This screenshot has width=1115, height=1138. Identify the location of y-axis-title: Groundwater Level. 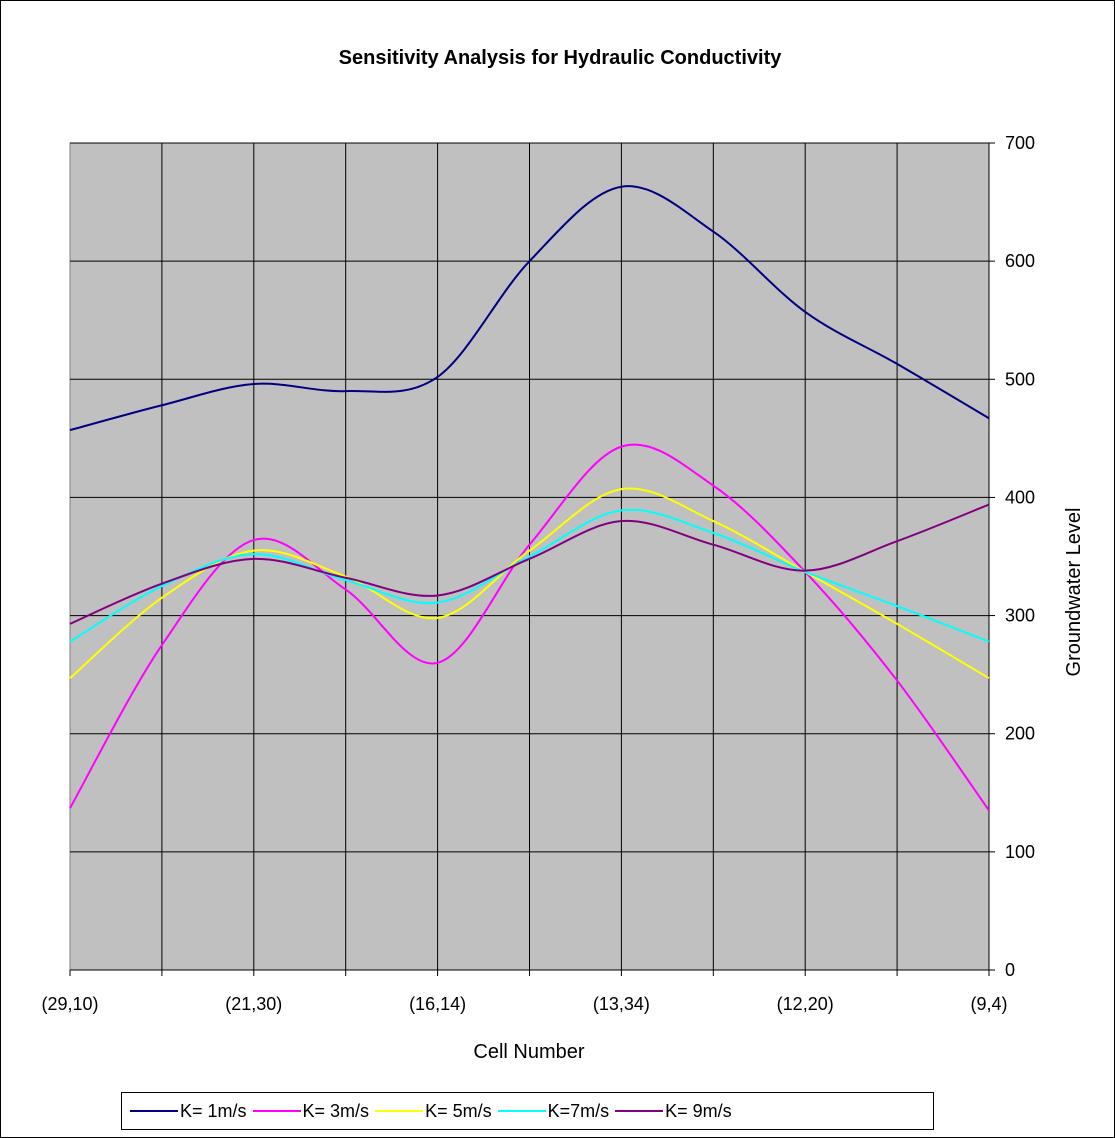
(1074, 592).